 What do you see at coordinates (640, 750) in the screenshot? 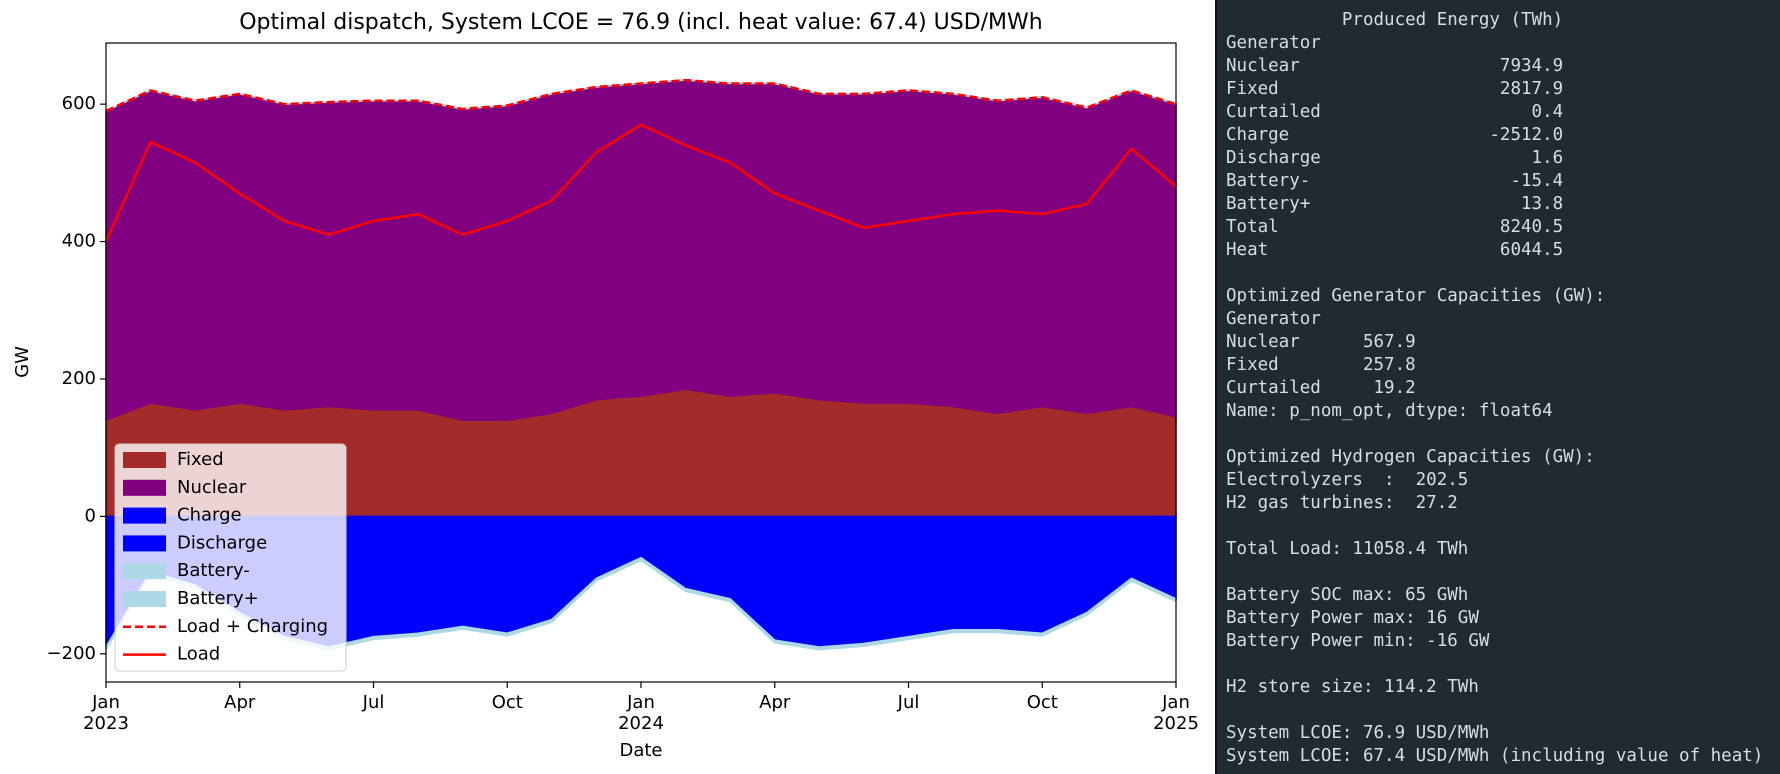
I see `x-axis-label: Date` at bounding box center [640, 750].